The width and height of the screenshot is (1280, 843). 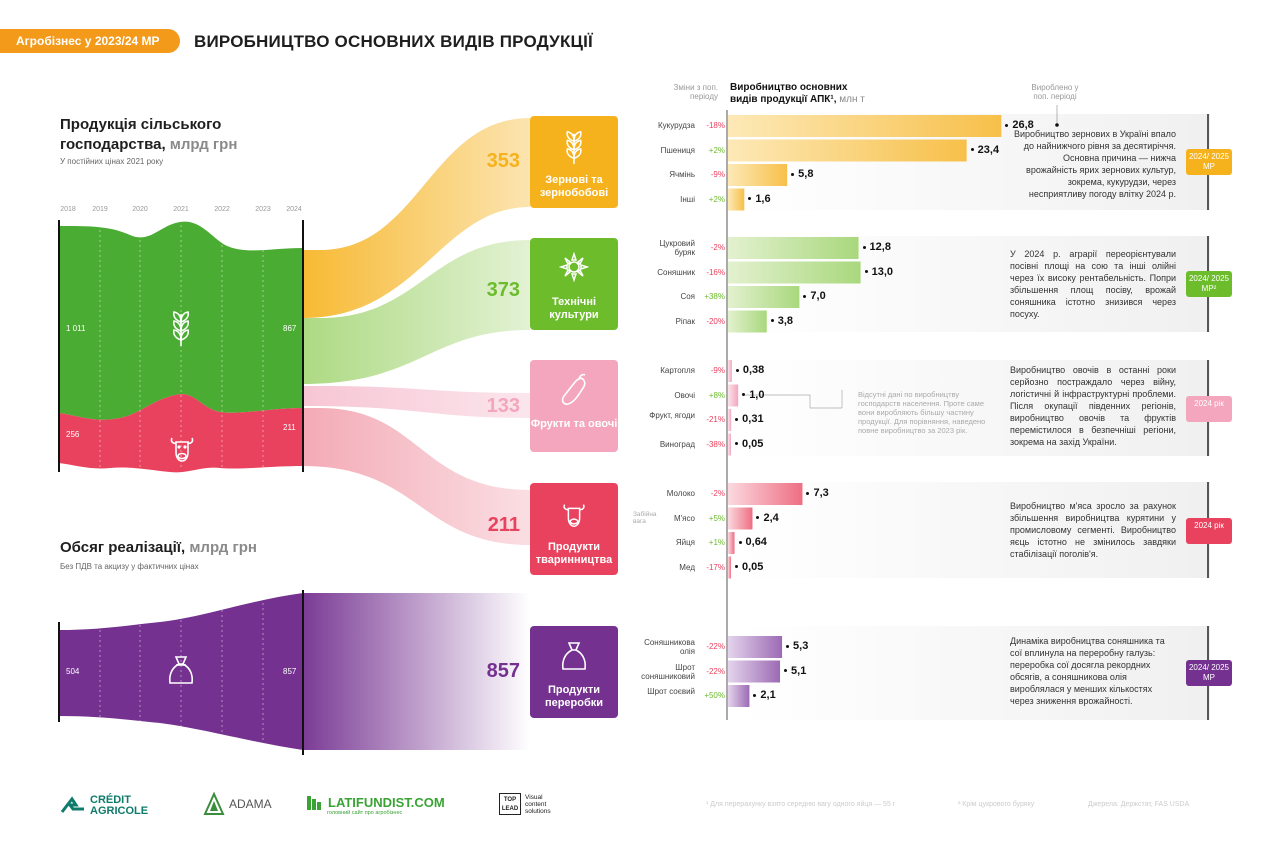 I want to click on logo-adama: ADAMA, so click(x=237, y=804).